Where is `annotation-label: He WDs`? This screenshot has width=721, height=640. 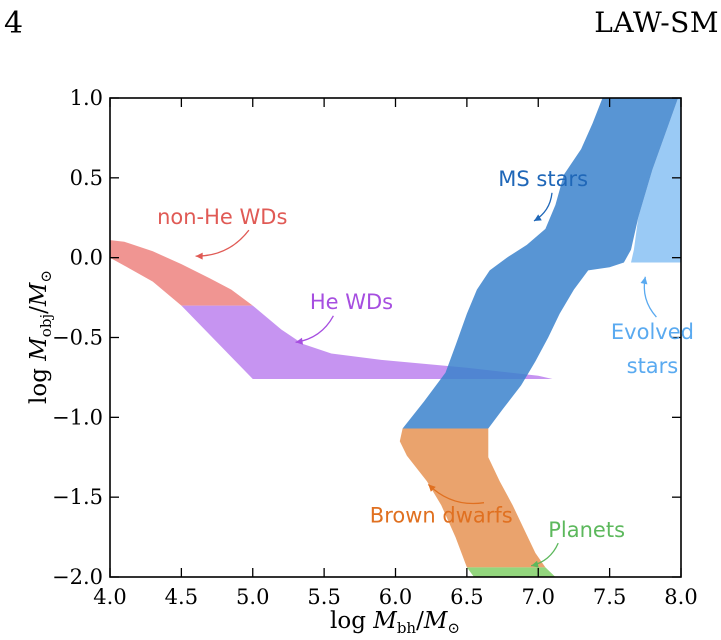 annotation-label: He WDs is located at coordinates (351, 302).